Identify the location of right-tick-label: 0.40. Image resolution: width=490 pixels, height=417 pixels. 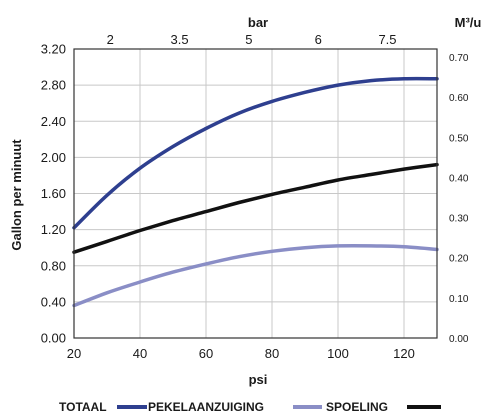
(459, 178).